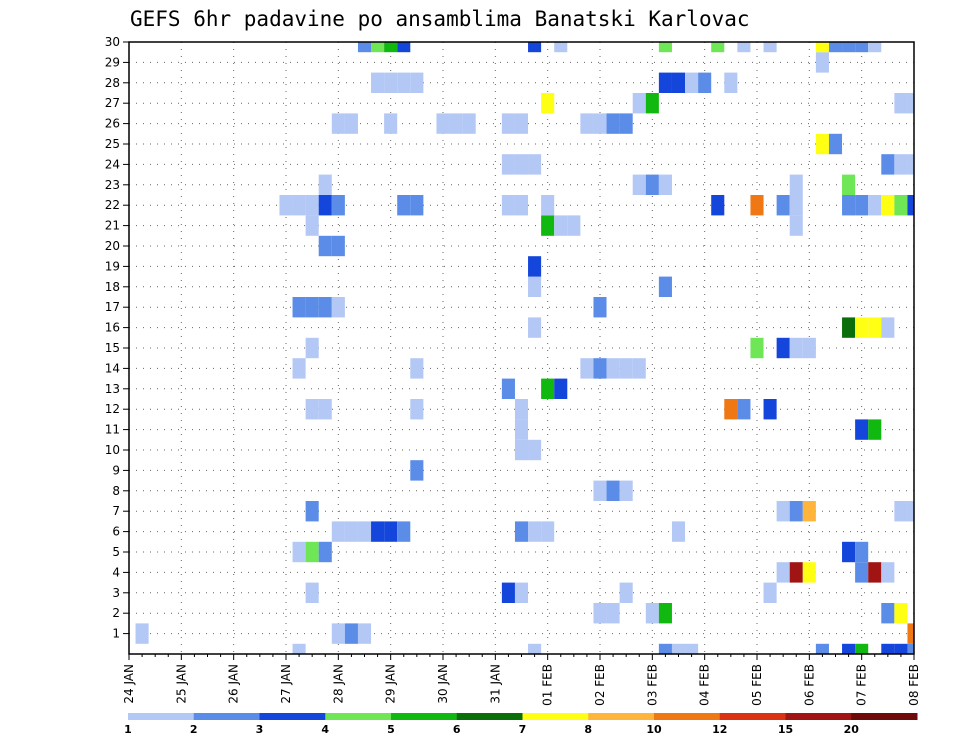 The image size is (960, 742). What do you see at coordinates (112, 266) in the screenshot?
I see `y-tick-label: 19` at bounding box center [112, 266].